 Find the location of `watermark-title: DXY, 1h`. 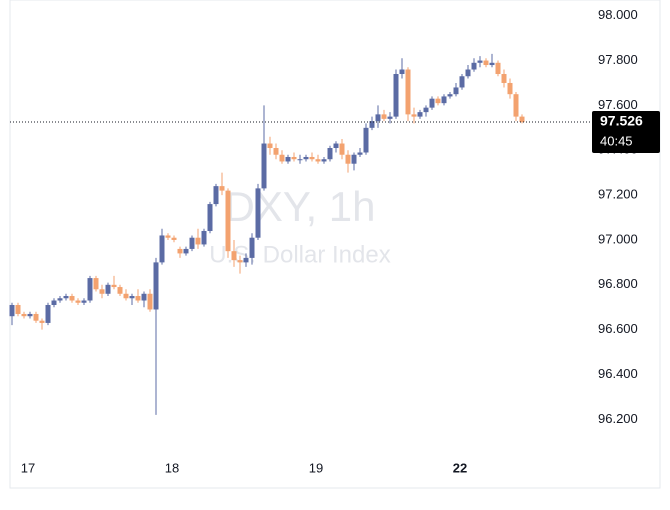

watermark-title: DXY, 1h is located at coordinates (300, 206).